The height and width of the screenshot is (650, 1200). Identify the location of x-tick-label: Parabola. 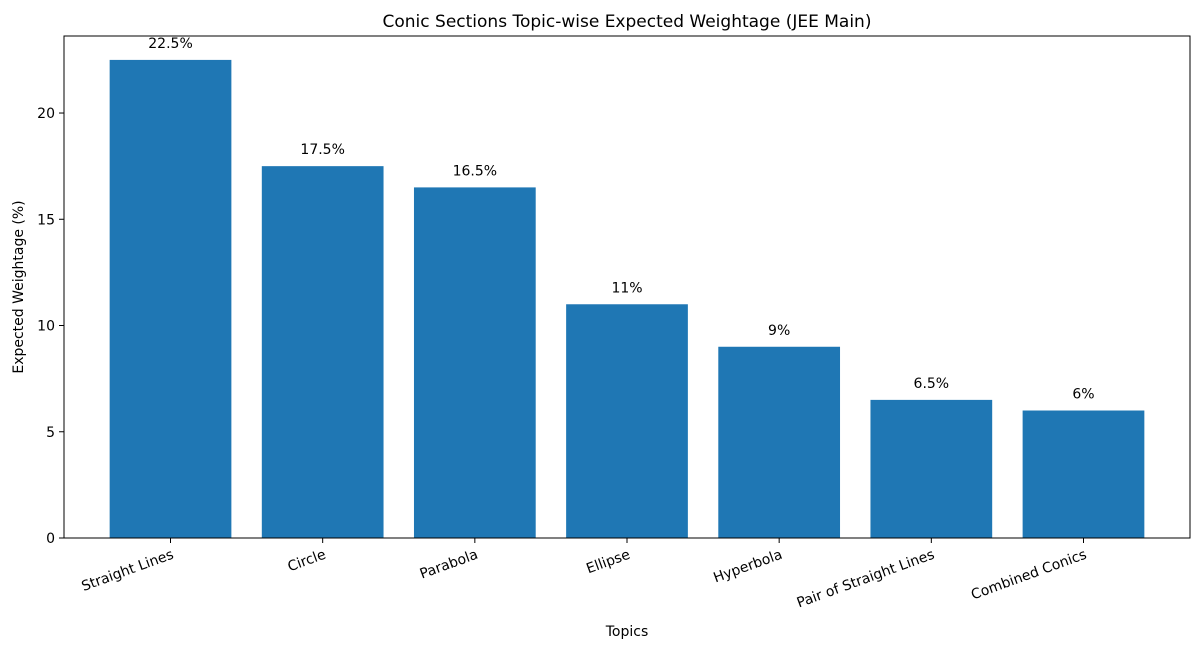
(449, 565).